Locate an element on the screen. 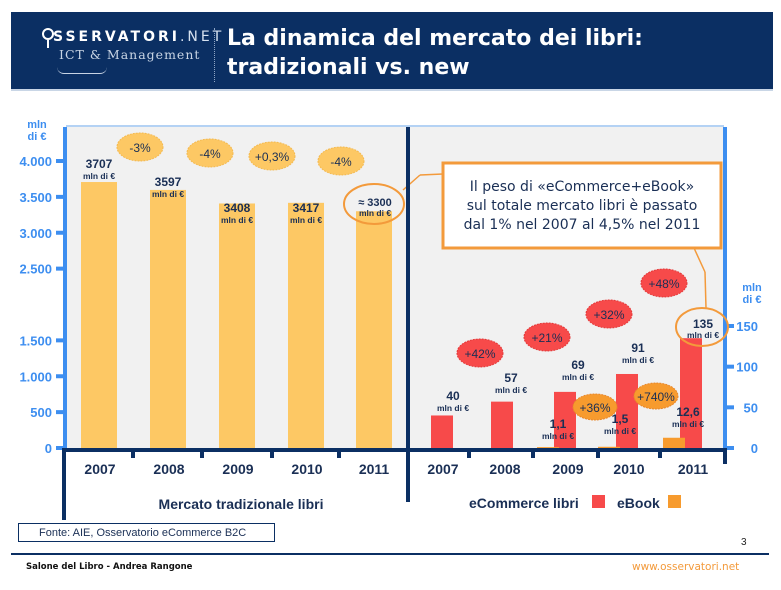 The image size is (781, 590). traditional-value-label-estimate: ≈ 3300 is located at coordinates (375, 203).